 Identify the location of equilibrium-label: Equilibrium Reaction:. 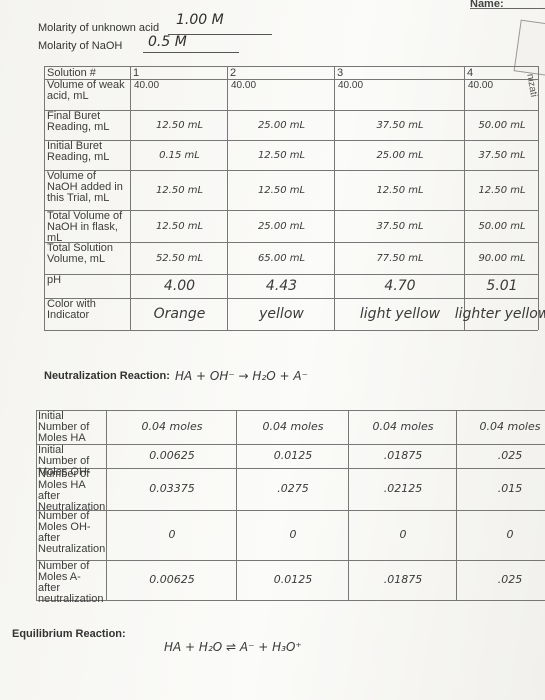
(69, 634).